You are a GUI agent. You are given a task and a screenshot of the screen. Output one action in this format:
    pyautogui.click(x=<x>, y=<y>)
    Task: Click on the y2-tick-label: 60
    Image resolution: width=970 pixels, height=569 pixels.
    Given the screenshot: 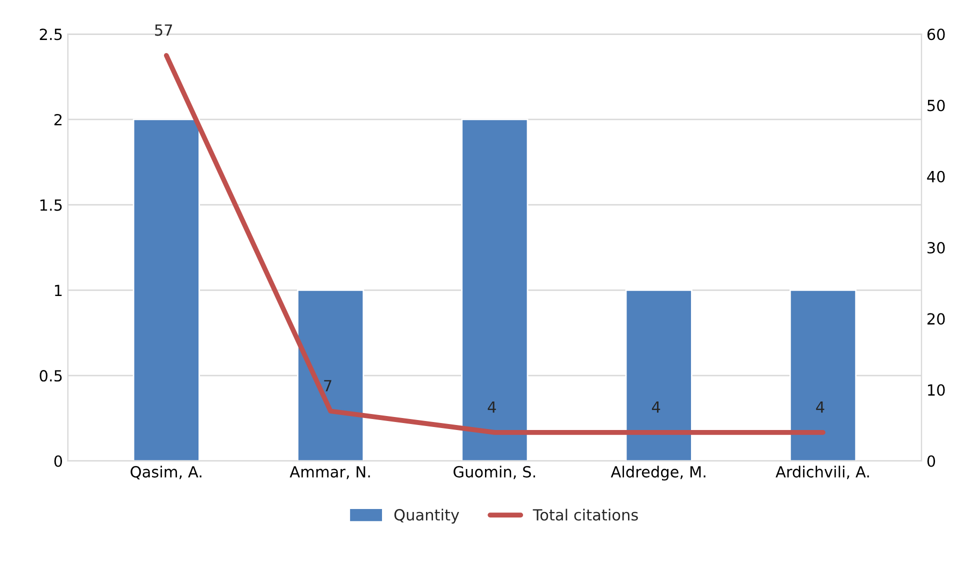 What is the action you would take?
    pyautogui.click(x=936, y=34)
    